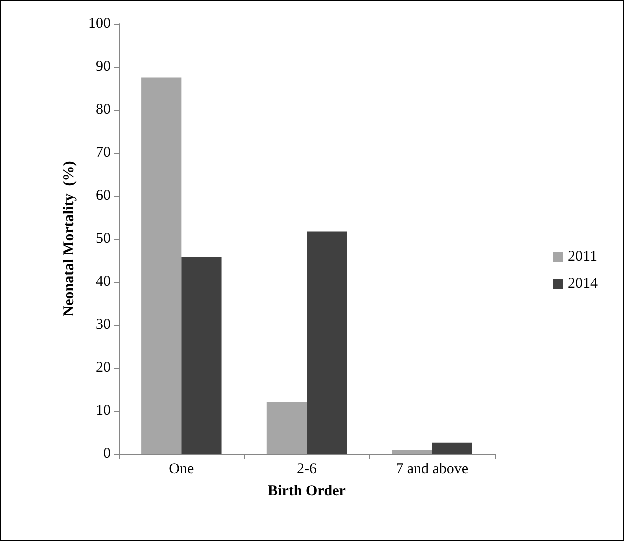 The height and width of the screenshot is (541, 624). I want to click on y-tick-label: 0, so click(107, 454).